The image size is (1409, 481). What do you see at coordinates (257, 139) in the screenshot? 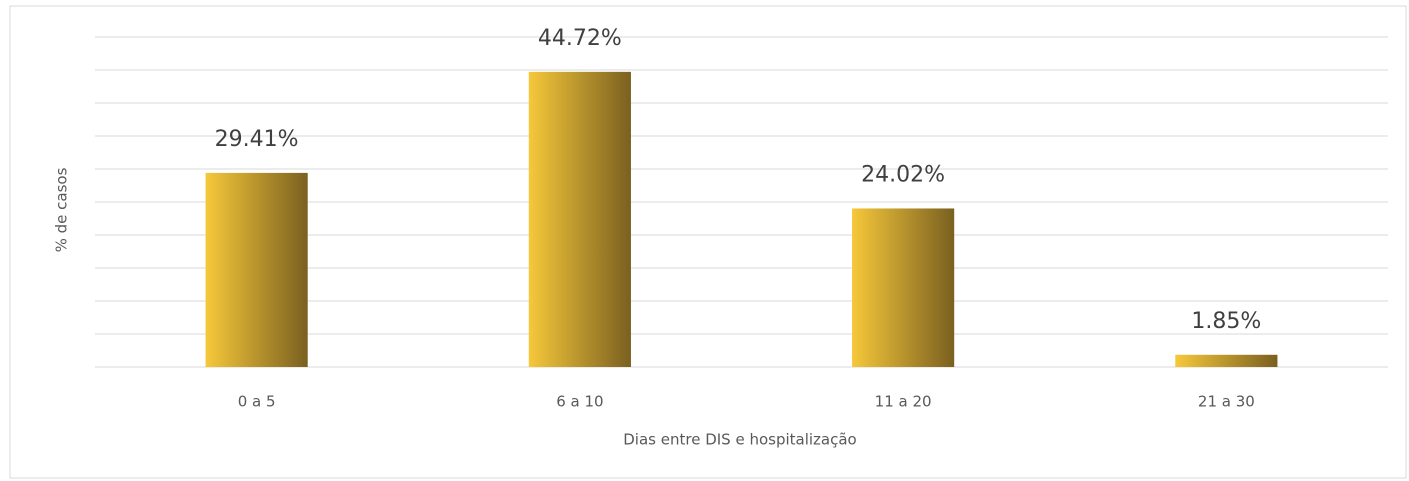
I see `value-label: 29.41%` at bounding box center [257, 139].